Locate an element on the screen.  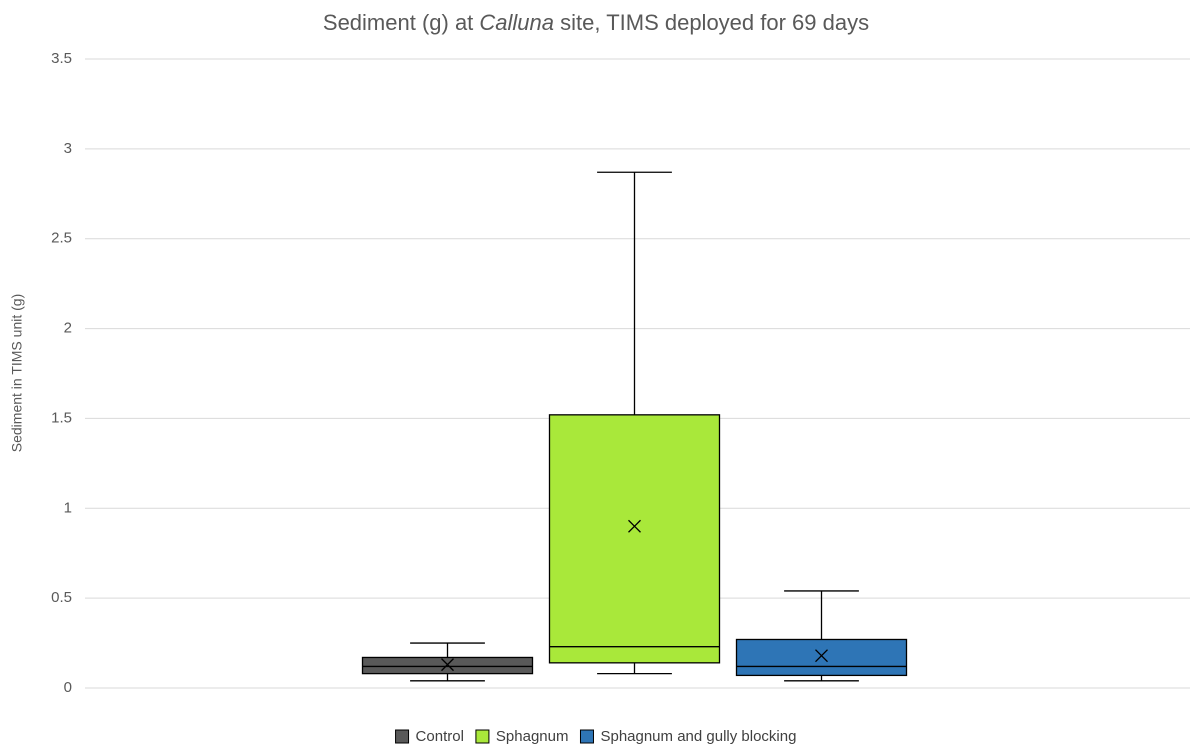
y-tick-label: 1 is located at coordinates (68, 507).